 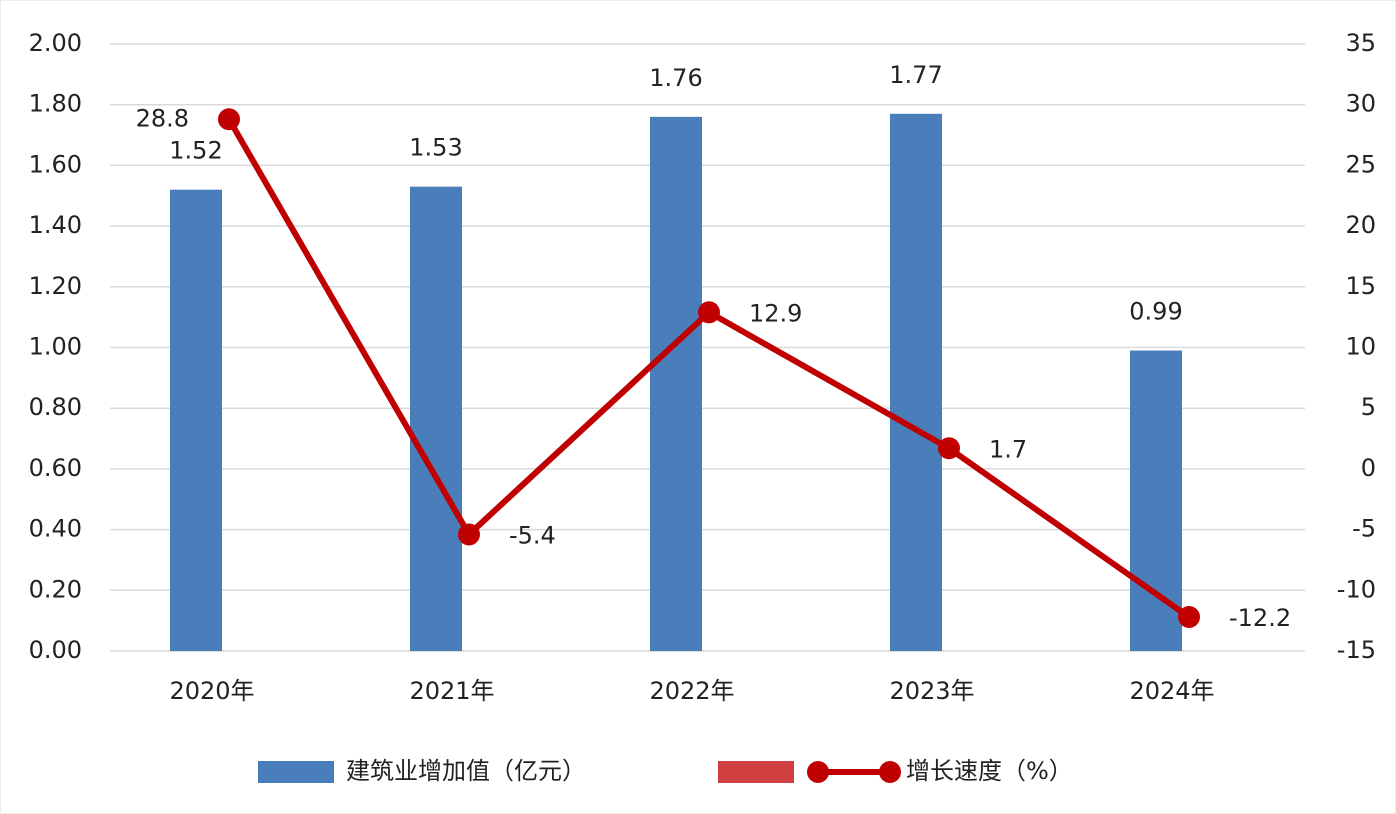 What do you see at coordinates (1360, 286) in the screenshot?
I see `y2-tick-label: 15` at bounding box center [1360, 286].